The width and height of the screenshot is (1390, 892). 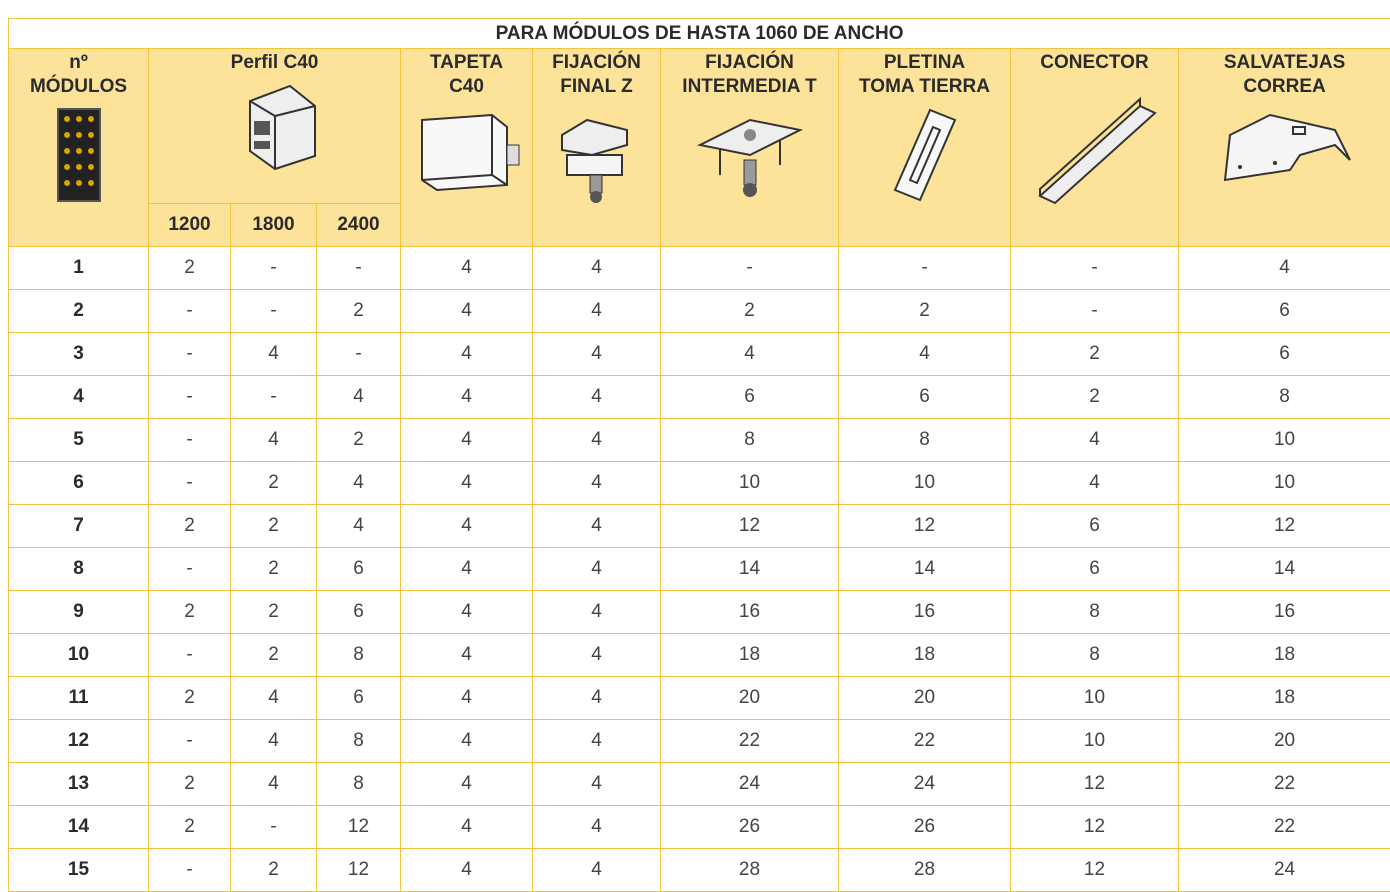 I want to click on quantity-cell: 8, so click(x=925, y=440).